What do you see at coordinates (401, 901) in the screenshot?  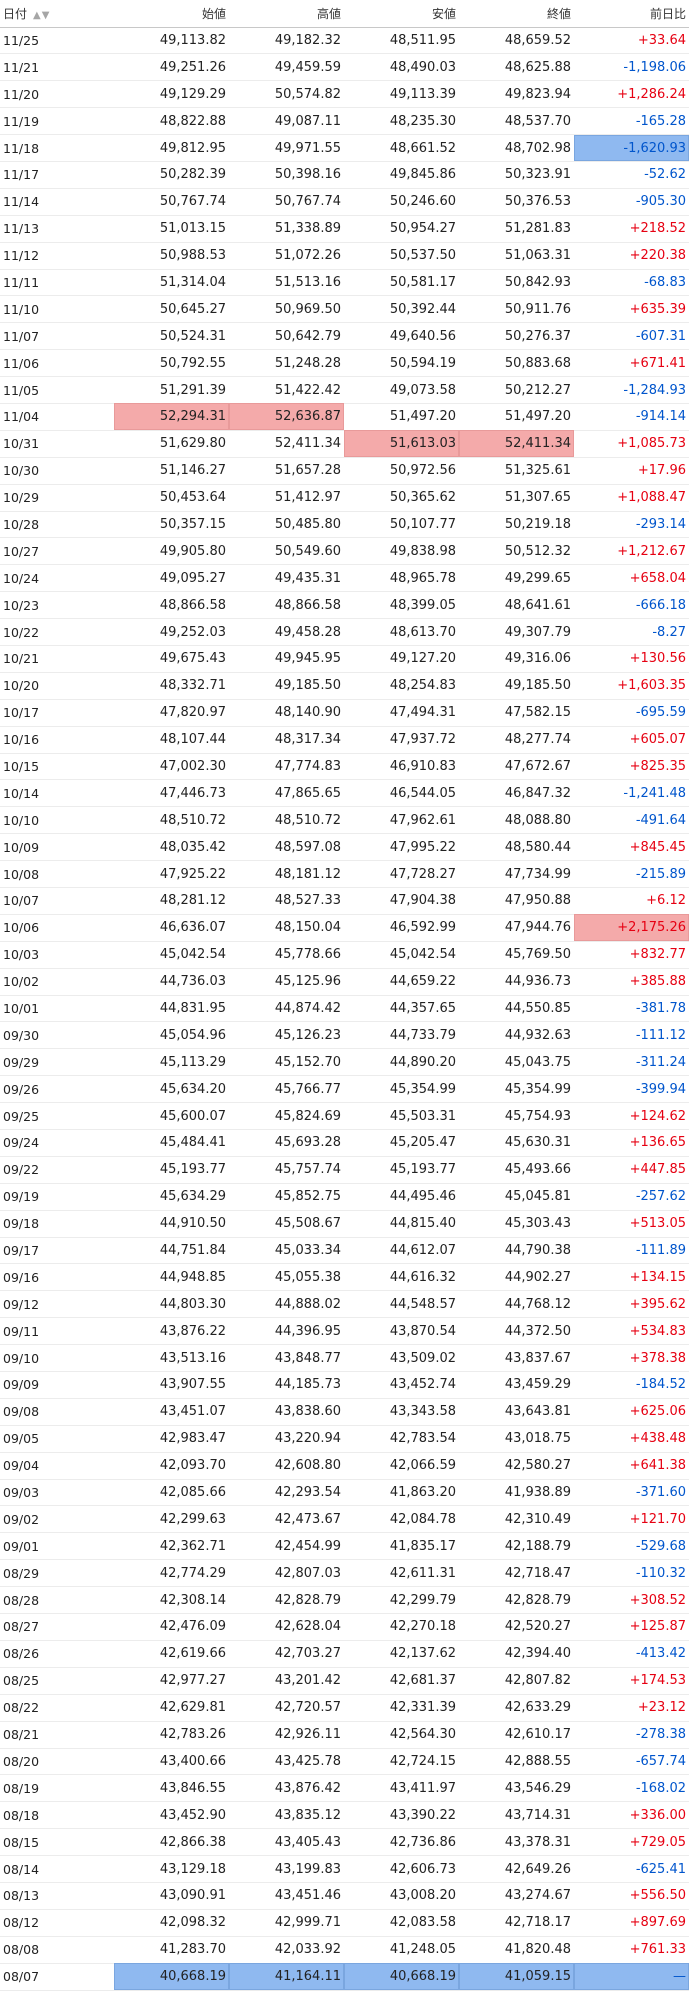 I see `cell-low: 47,904.38` at bounding box center [401, 901].